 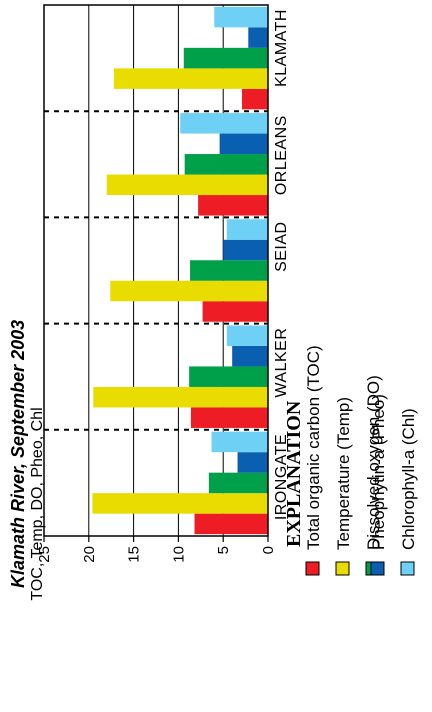 I want to click on y-tick-label-25: 25, so click(x=44, y=554).